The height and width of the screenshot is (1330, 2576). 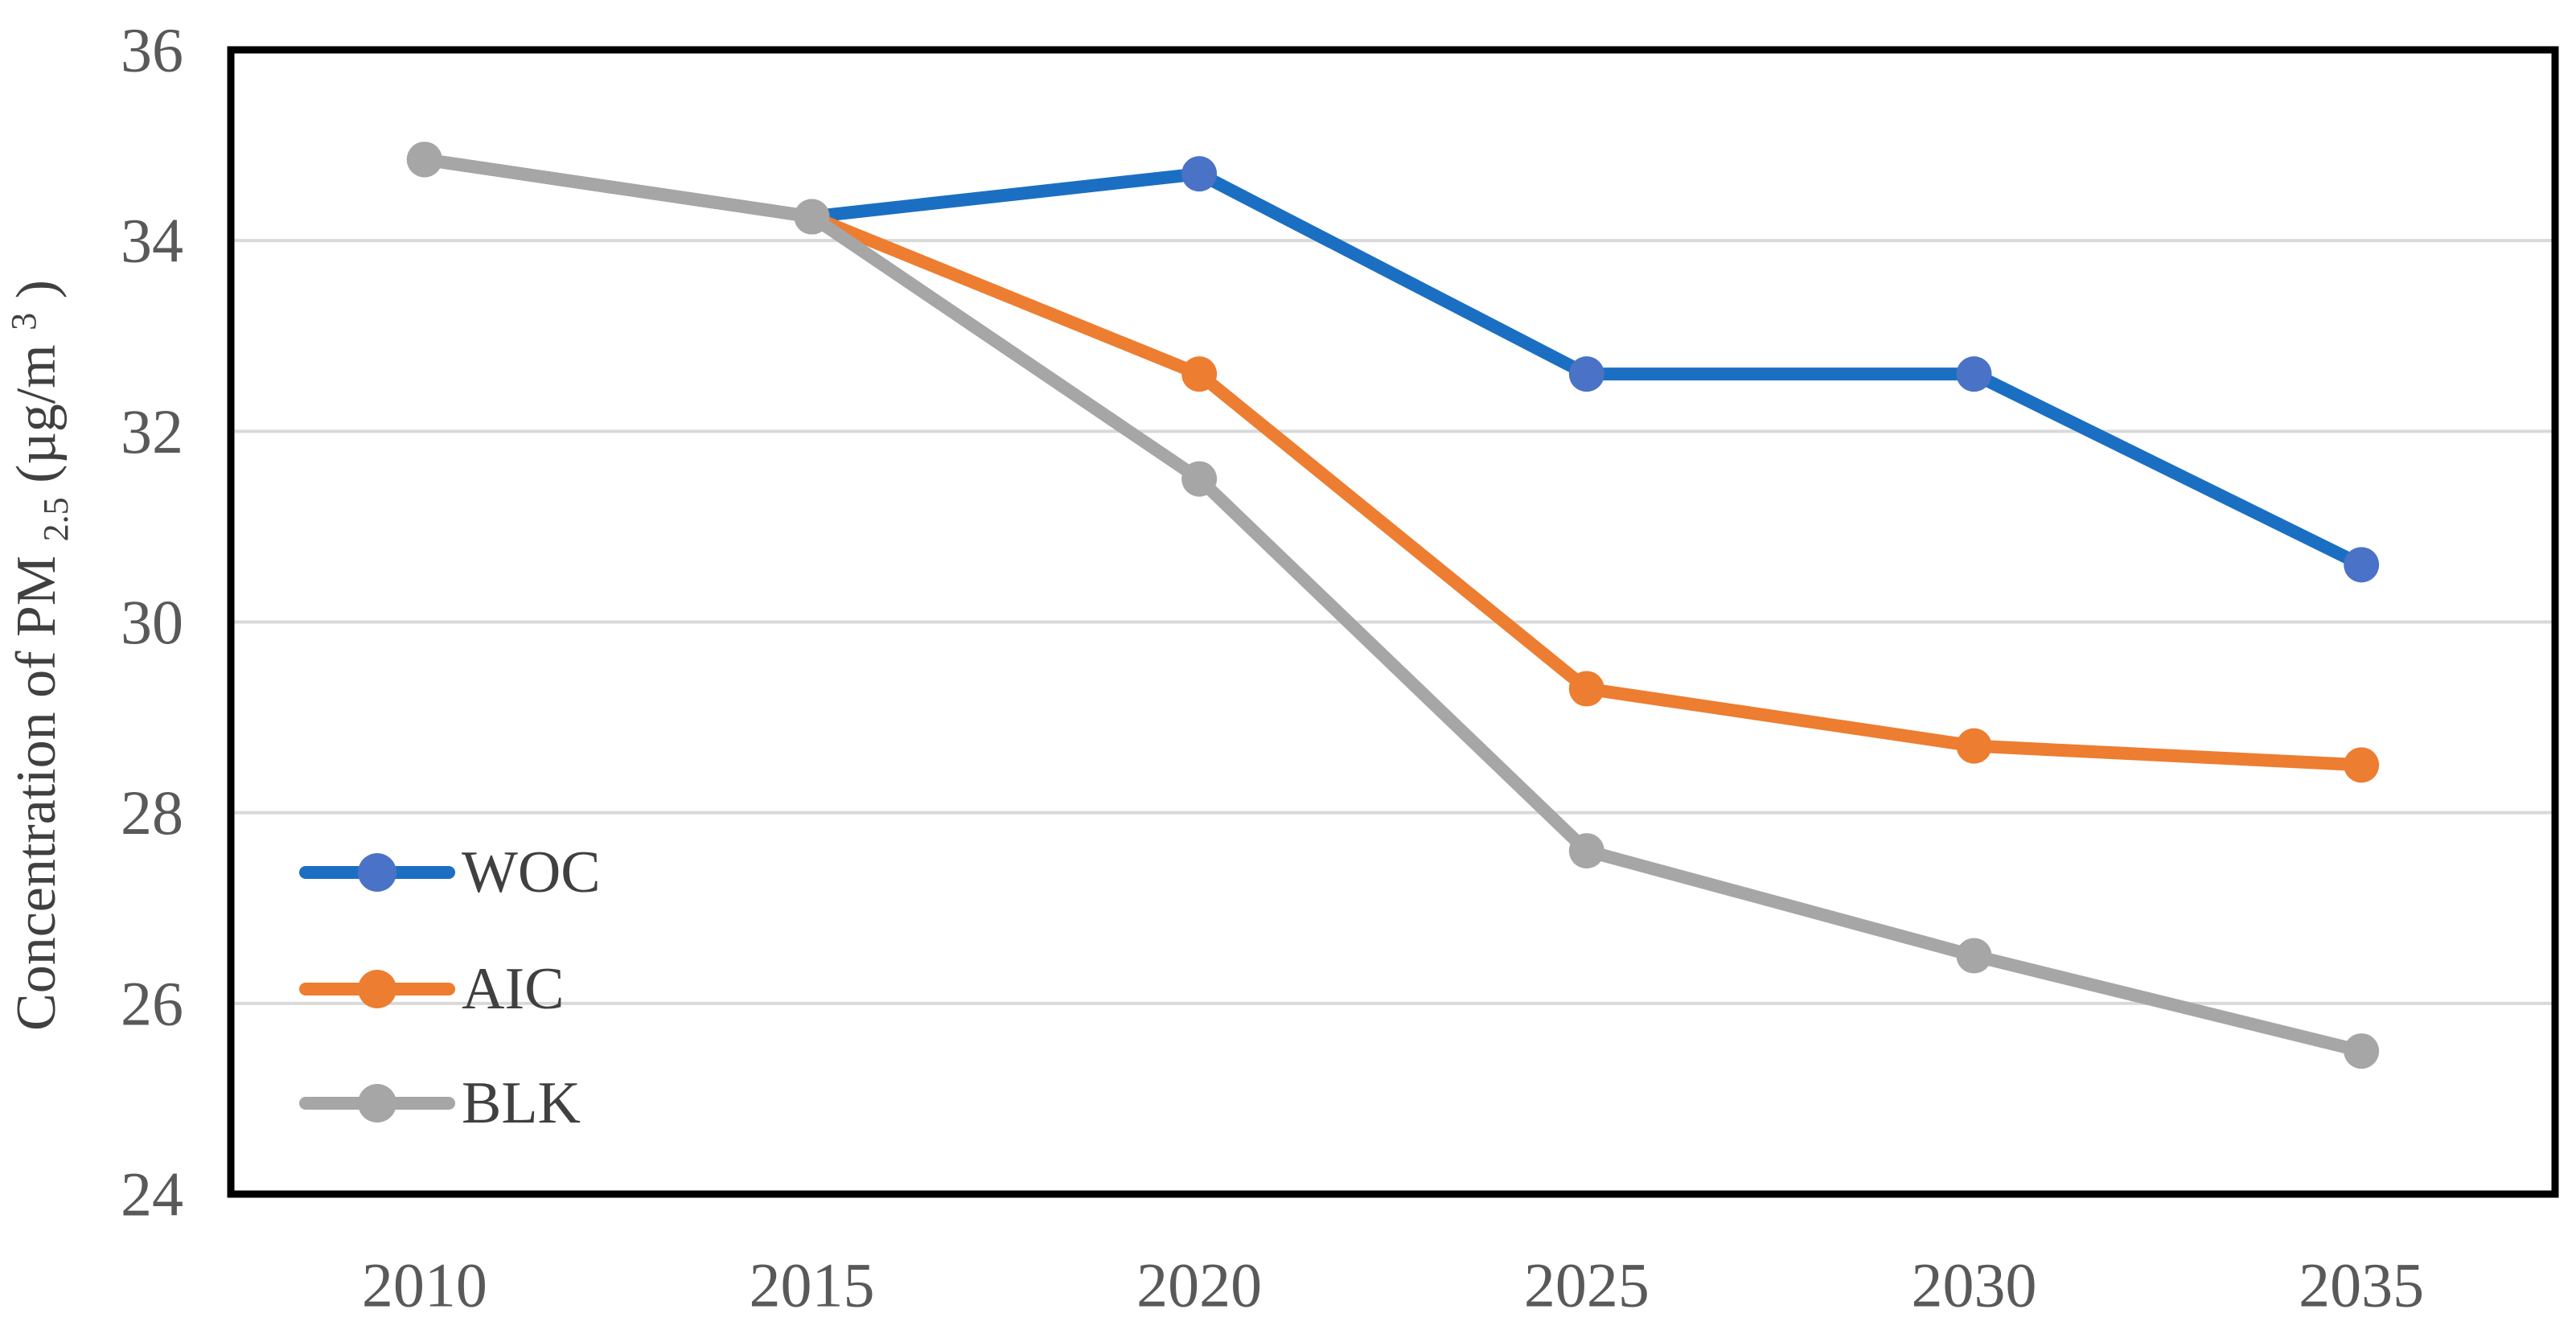 What do you see at coordinates (1974, 746) in the screenshot?
I see `data-point-aic-2030` at bounding box center [1974, 746].